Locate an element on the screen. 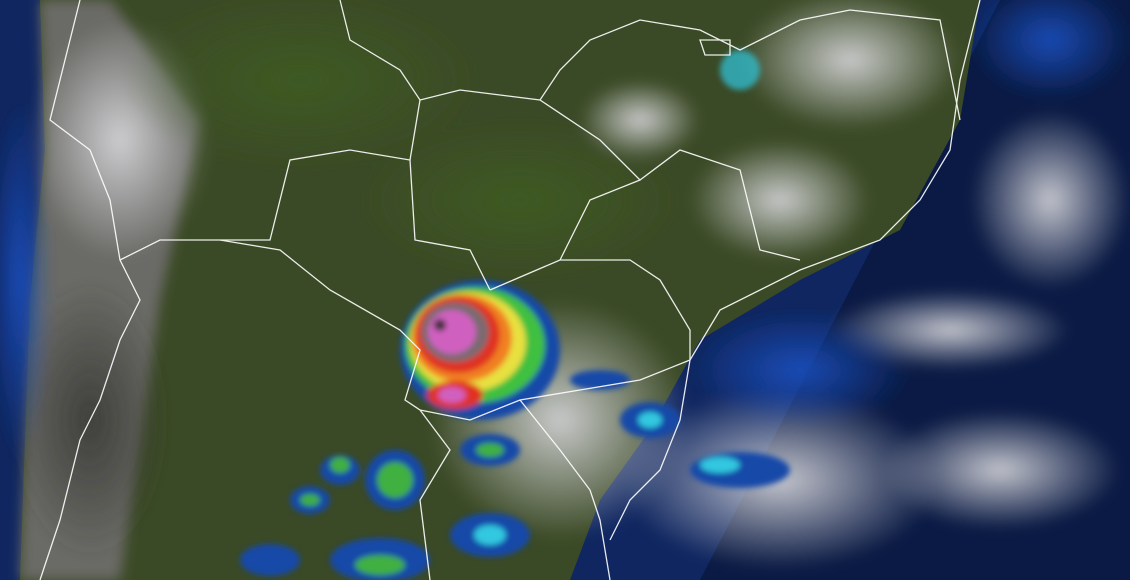 The image size is (1130, 580). storm-core is located at coordinates (452, 332).